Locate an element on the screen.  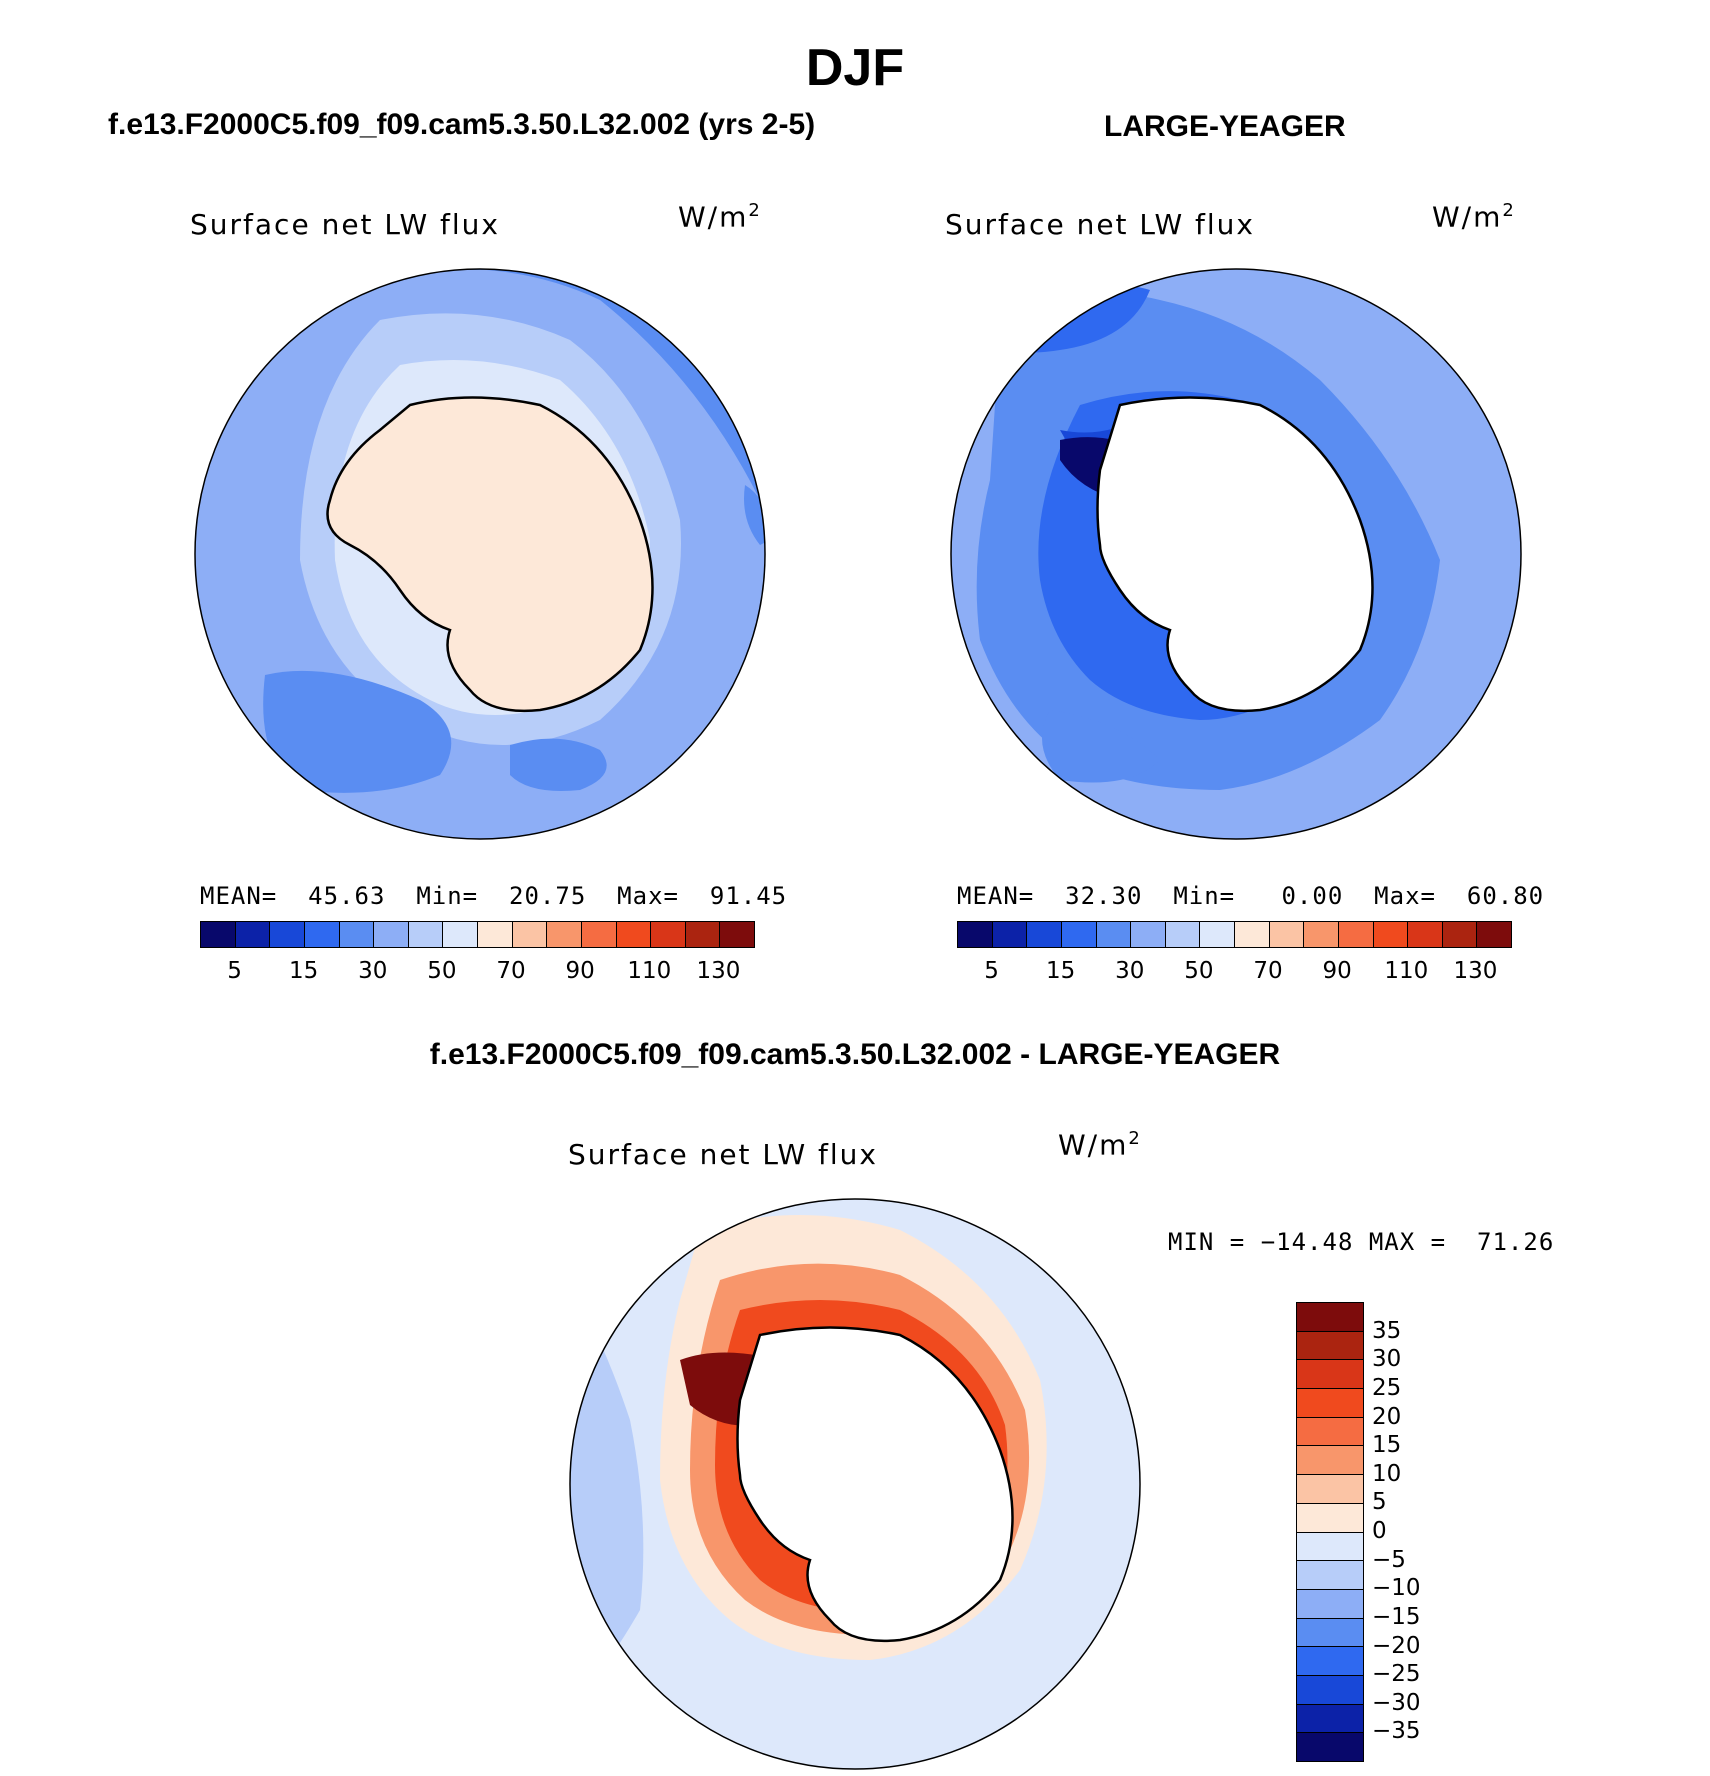
bottom-map-hot-patch is located at coordinates (731, 1389).